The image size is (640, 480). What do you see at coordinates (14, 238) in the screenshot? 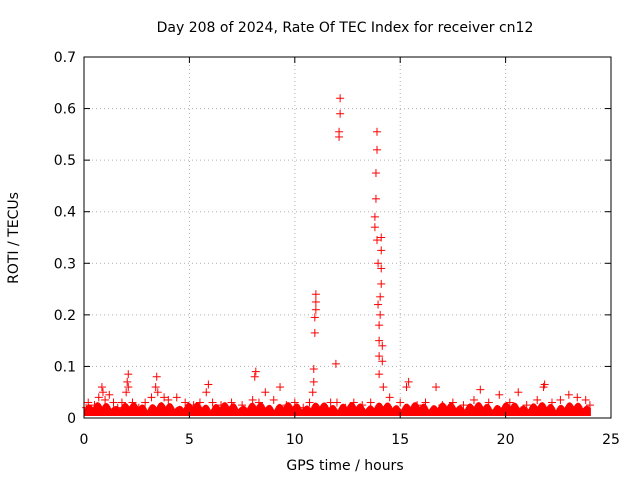
I see `y-axis-label: ROTI / TECUs` at bounding box center [14, 238].